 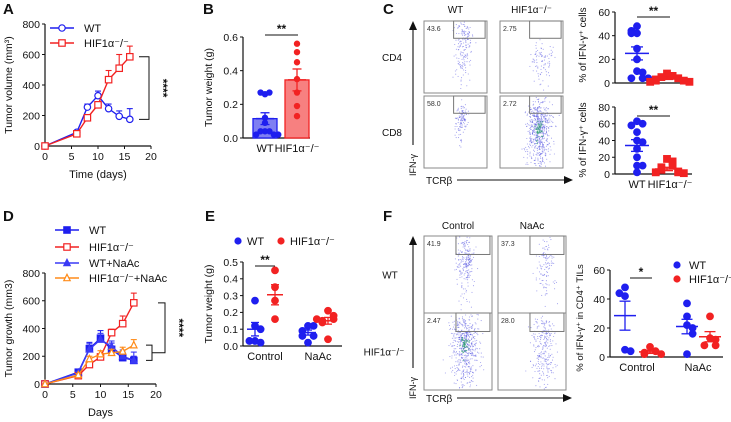 What do you see at coordinates (9, 85) in the screenshot?
I see `y-axis-label: Tumor volume (mm³)` at bounding box center [9, 85].